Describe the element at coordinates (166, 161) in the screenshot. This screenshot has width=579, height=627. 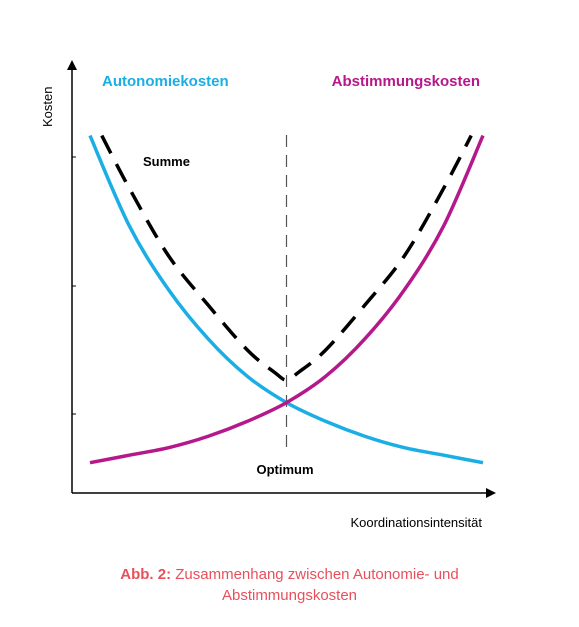
I see `series-label-summe: Summe` at that location.